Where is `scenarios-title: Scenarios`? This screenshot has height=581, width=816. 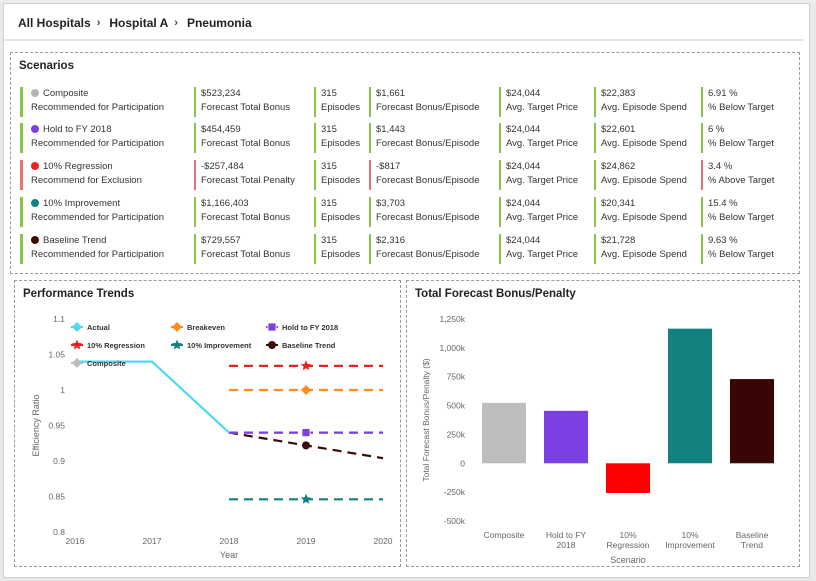
scenarios-title: Scenarios is located at coordinates (46, 66).